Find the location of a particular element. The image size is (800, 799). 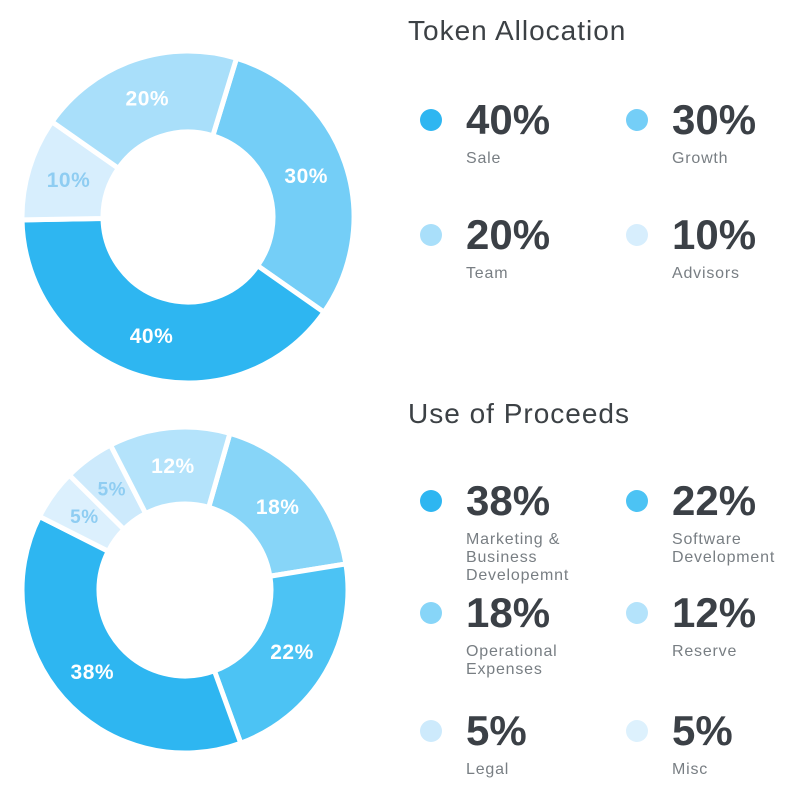

legend-item-sale: 40% Sale is located at coordinates (485, 133).